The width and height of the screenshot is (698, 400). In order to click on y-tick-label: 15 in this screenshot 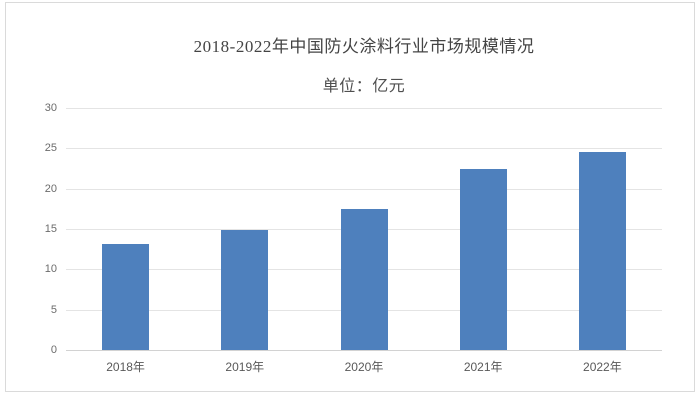, I will do `click(50, 229)`.